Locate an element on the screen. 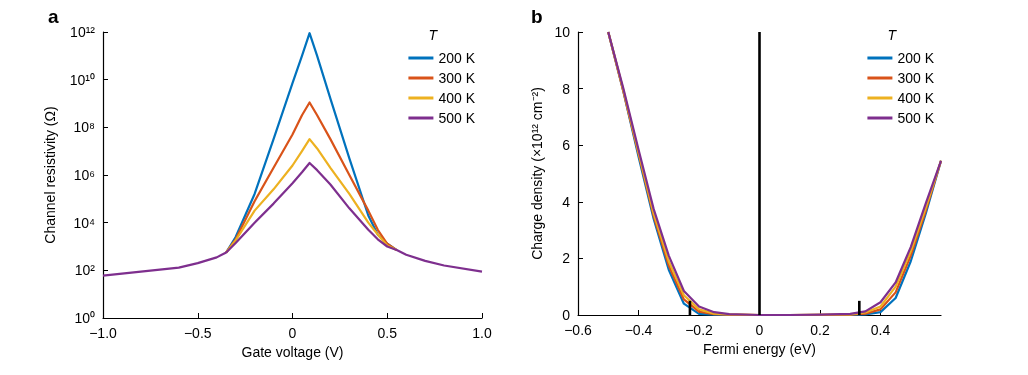  x-tick-label: −0.6 is located at coordinates (578, 330).